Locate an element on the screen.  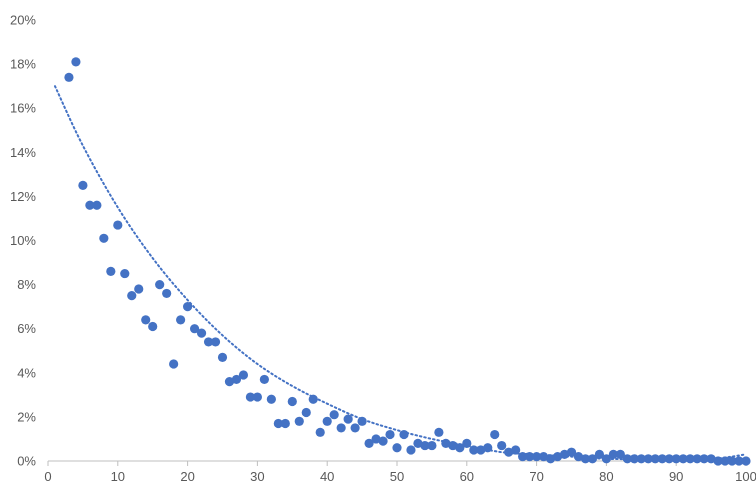
x-tick-label: 90 is located at coordinates (676, 476).